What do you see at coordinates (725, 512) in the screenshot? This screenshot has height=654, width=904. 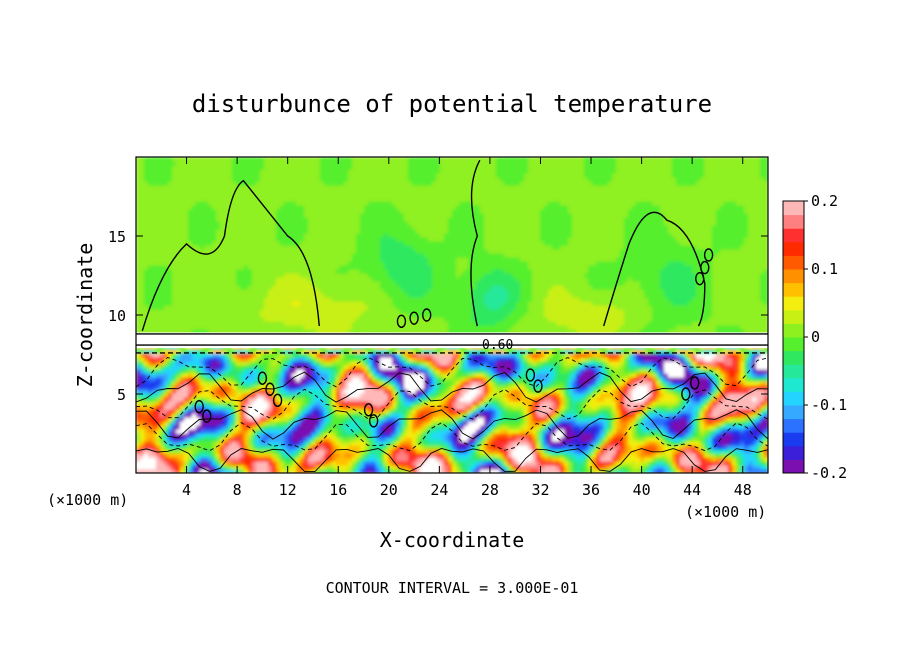 I see `x-unit-note-right: (×1000 m)` at bounding box center [725, 512].